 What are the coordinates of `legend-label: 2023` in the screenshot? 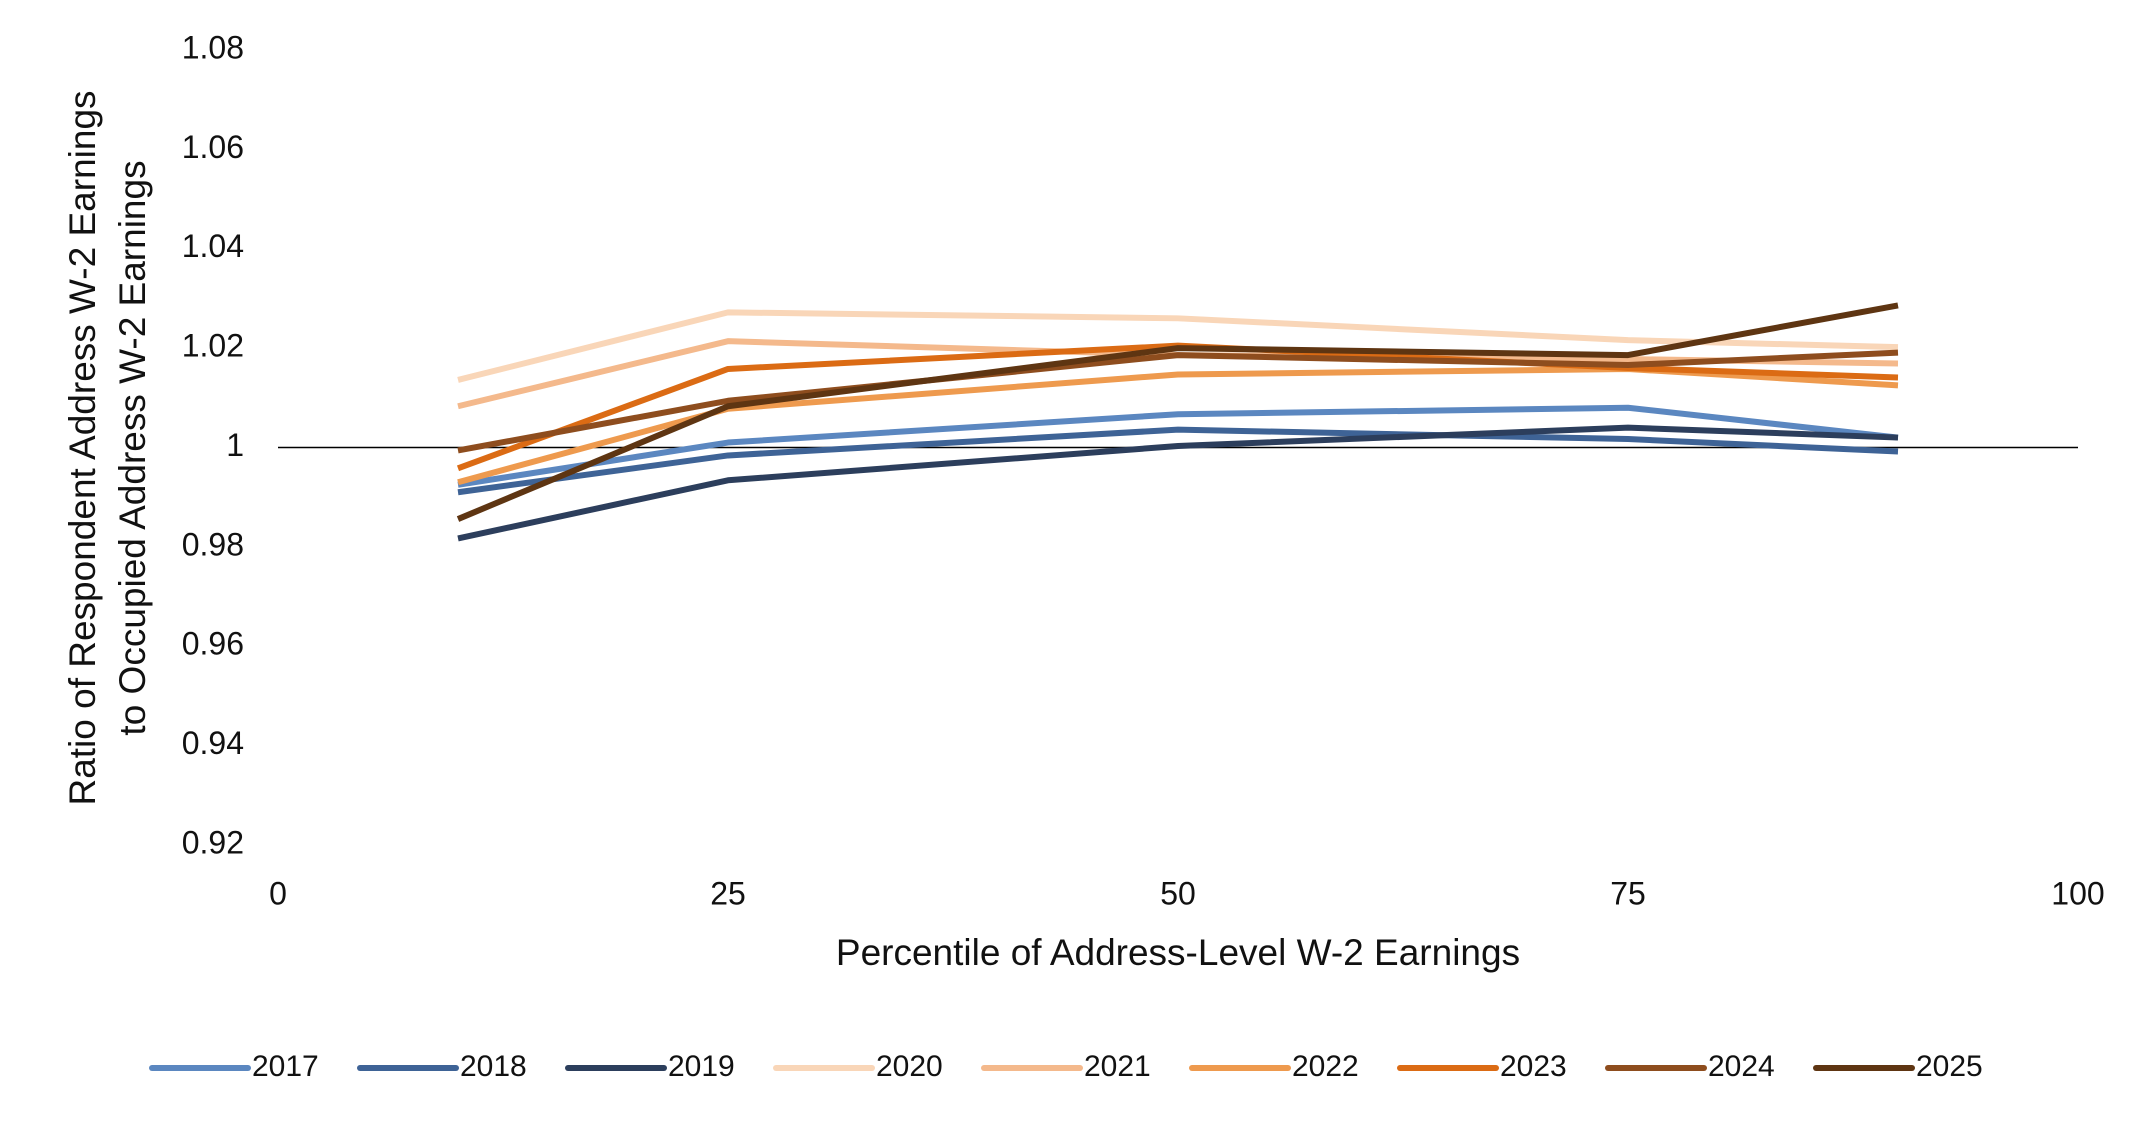 It's located at (1533, 1066).